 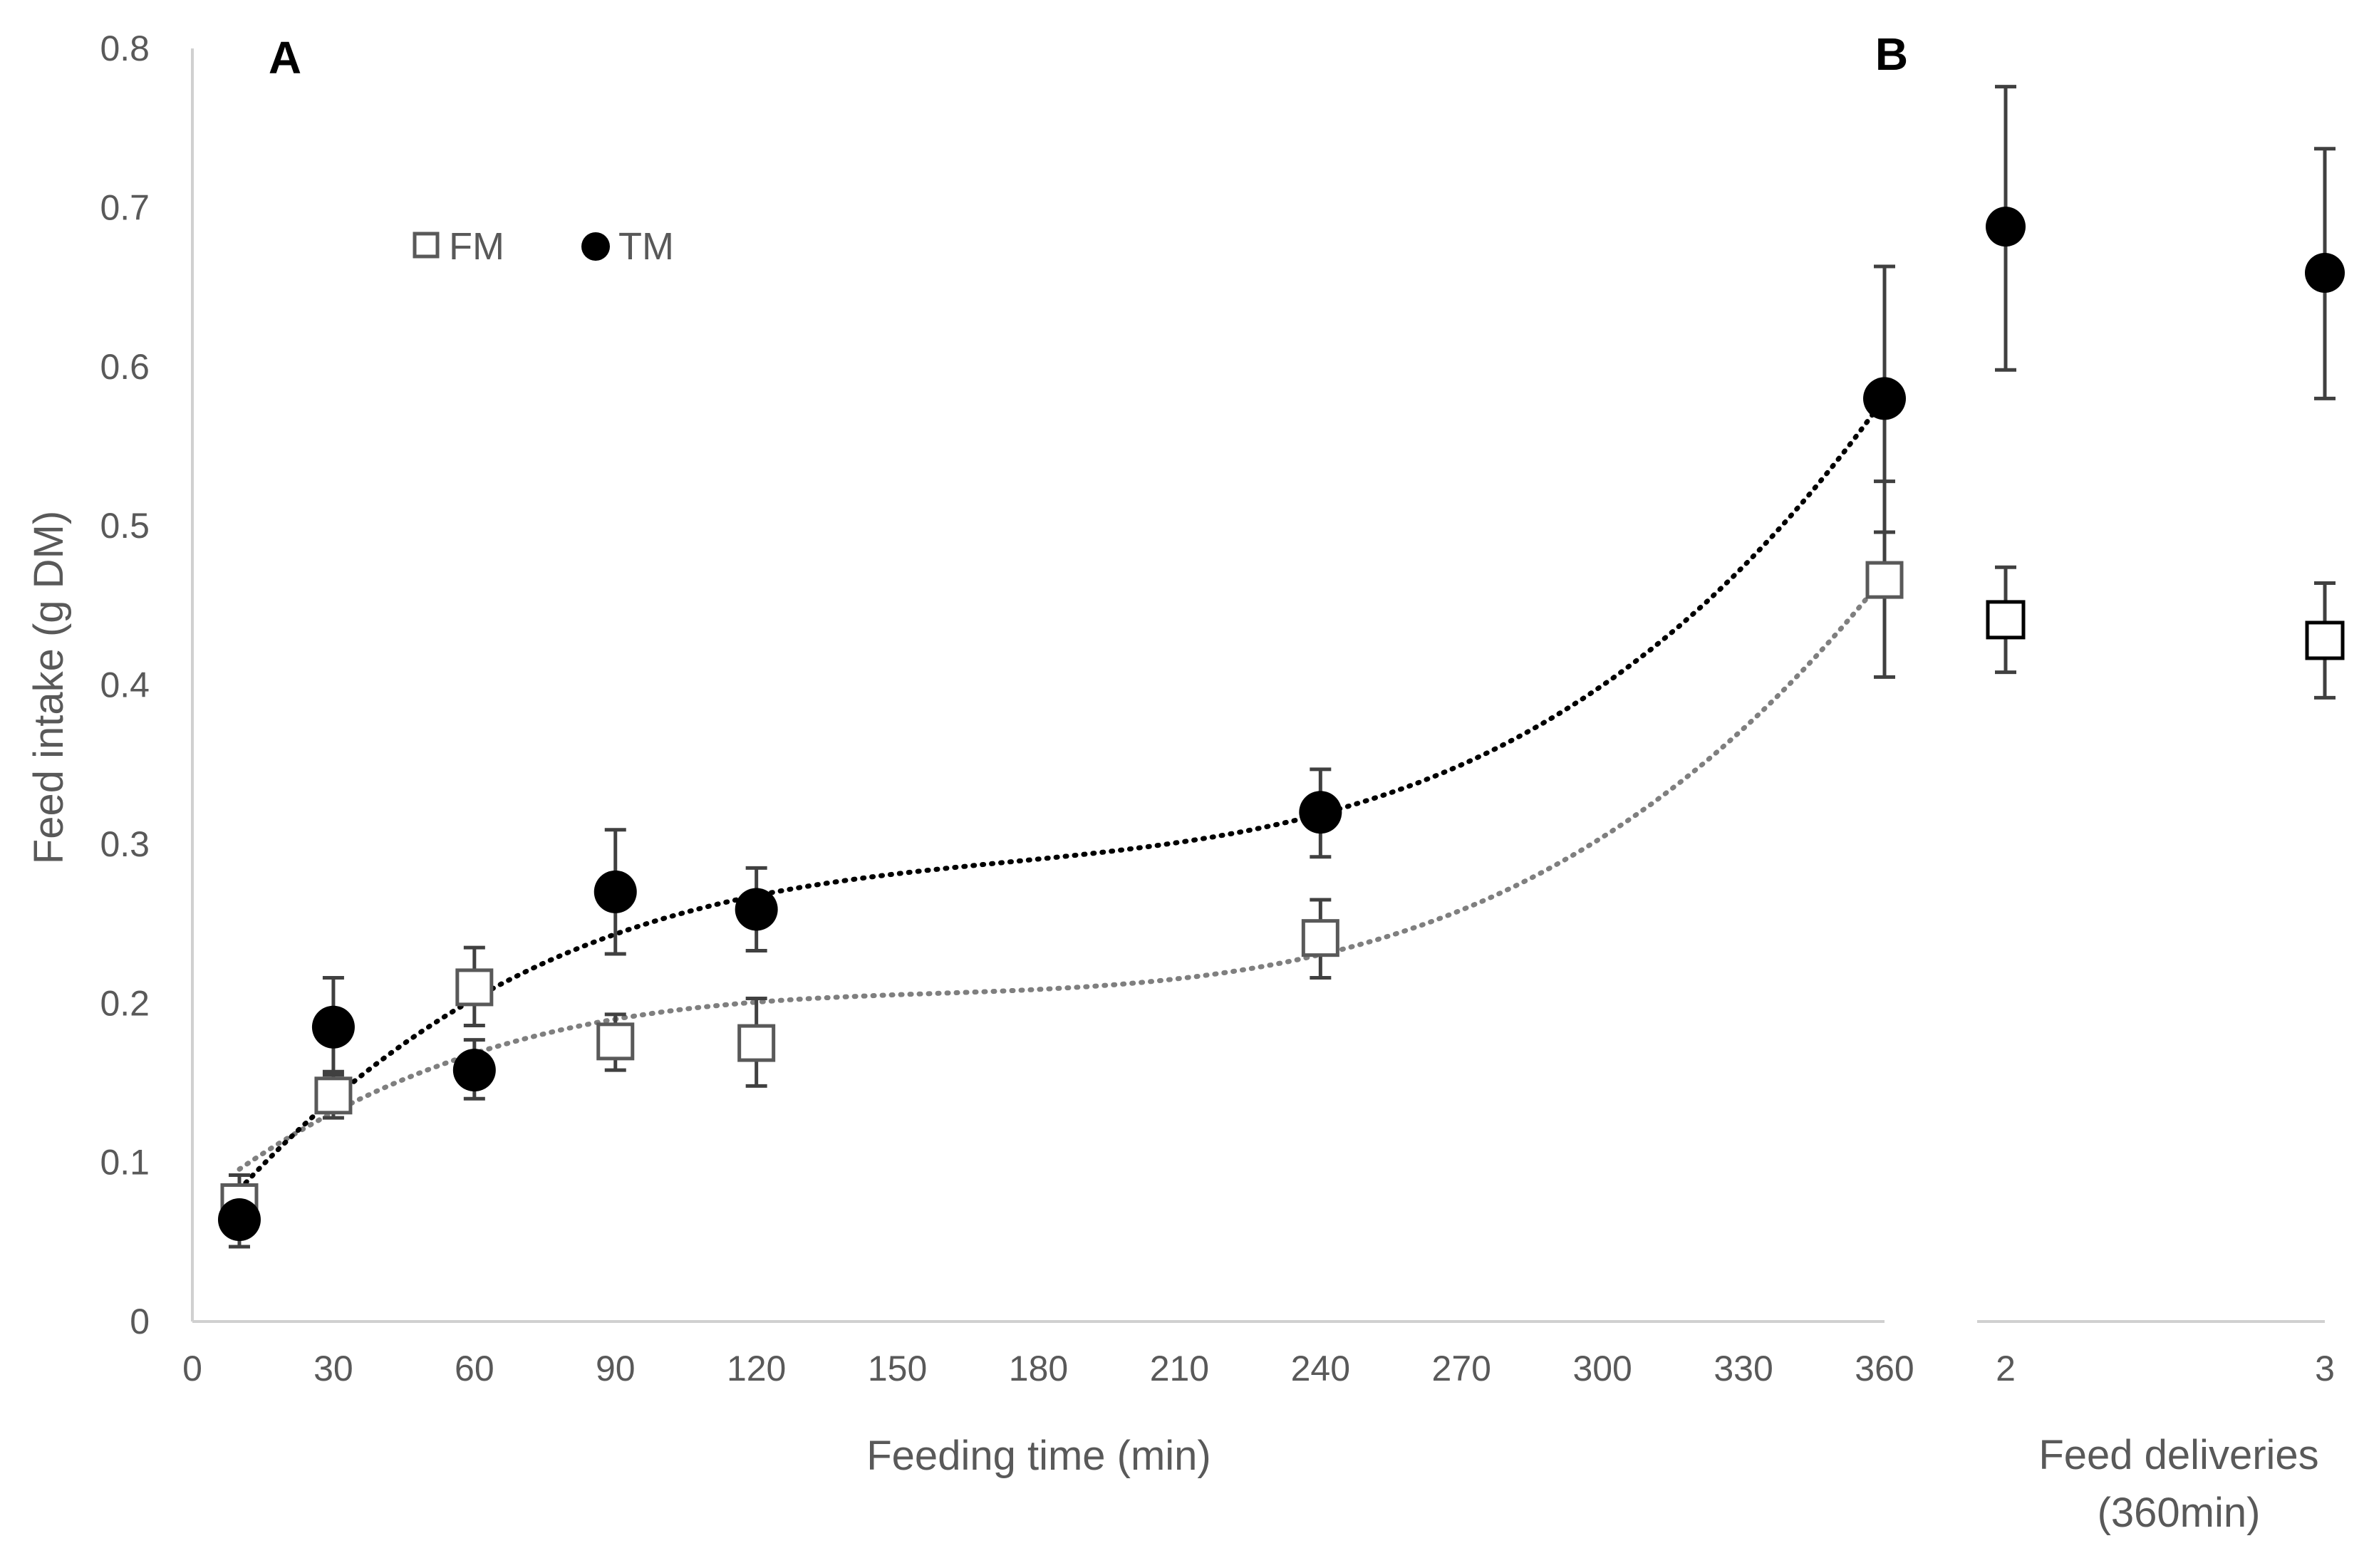 I want to click on x-tick-label: 150, so click(x=897, y=1368).